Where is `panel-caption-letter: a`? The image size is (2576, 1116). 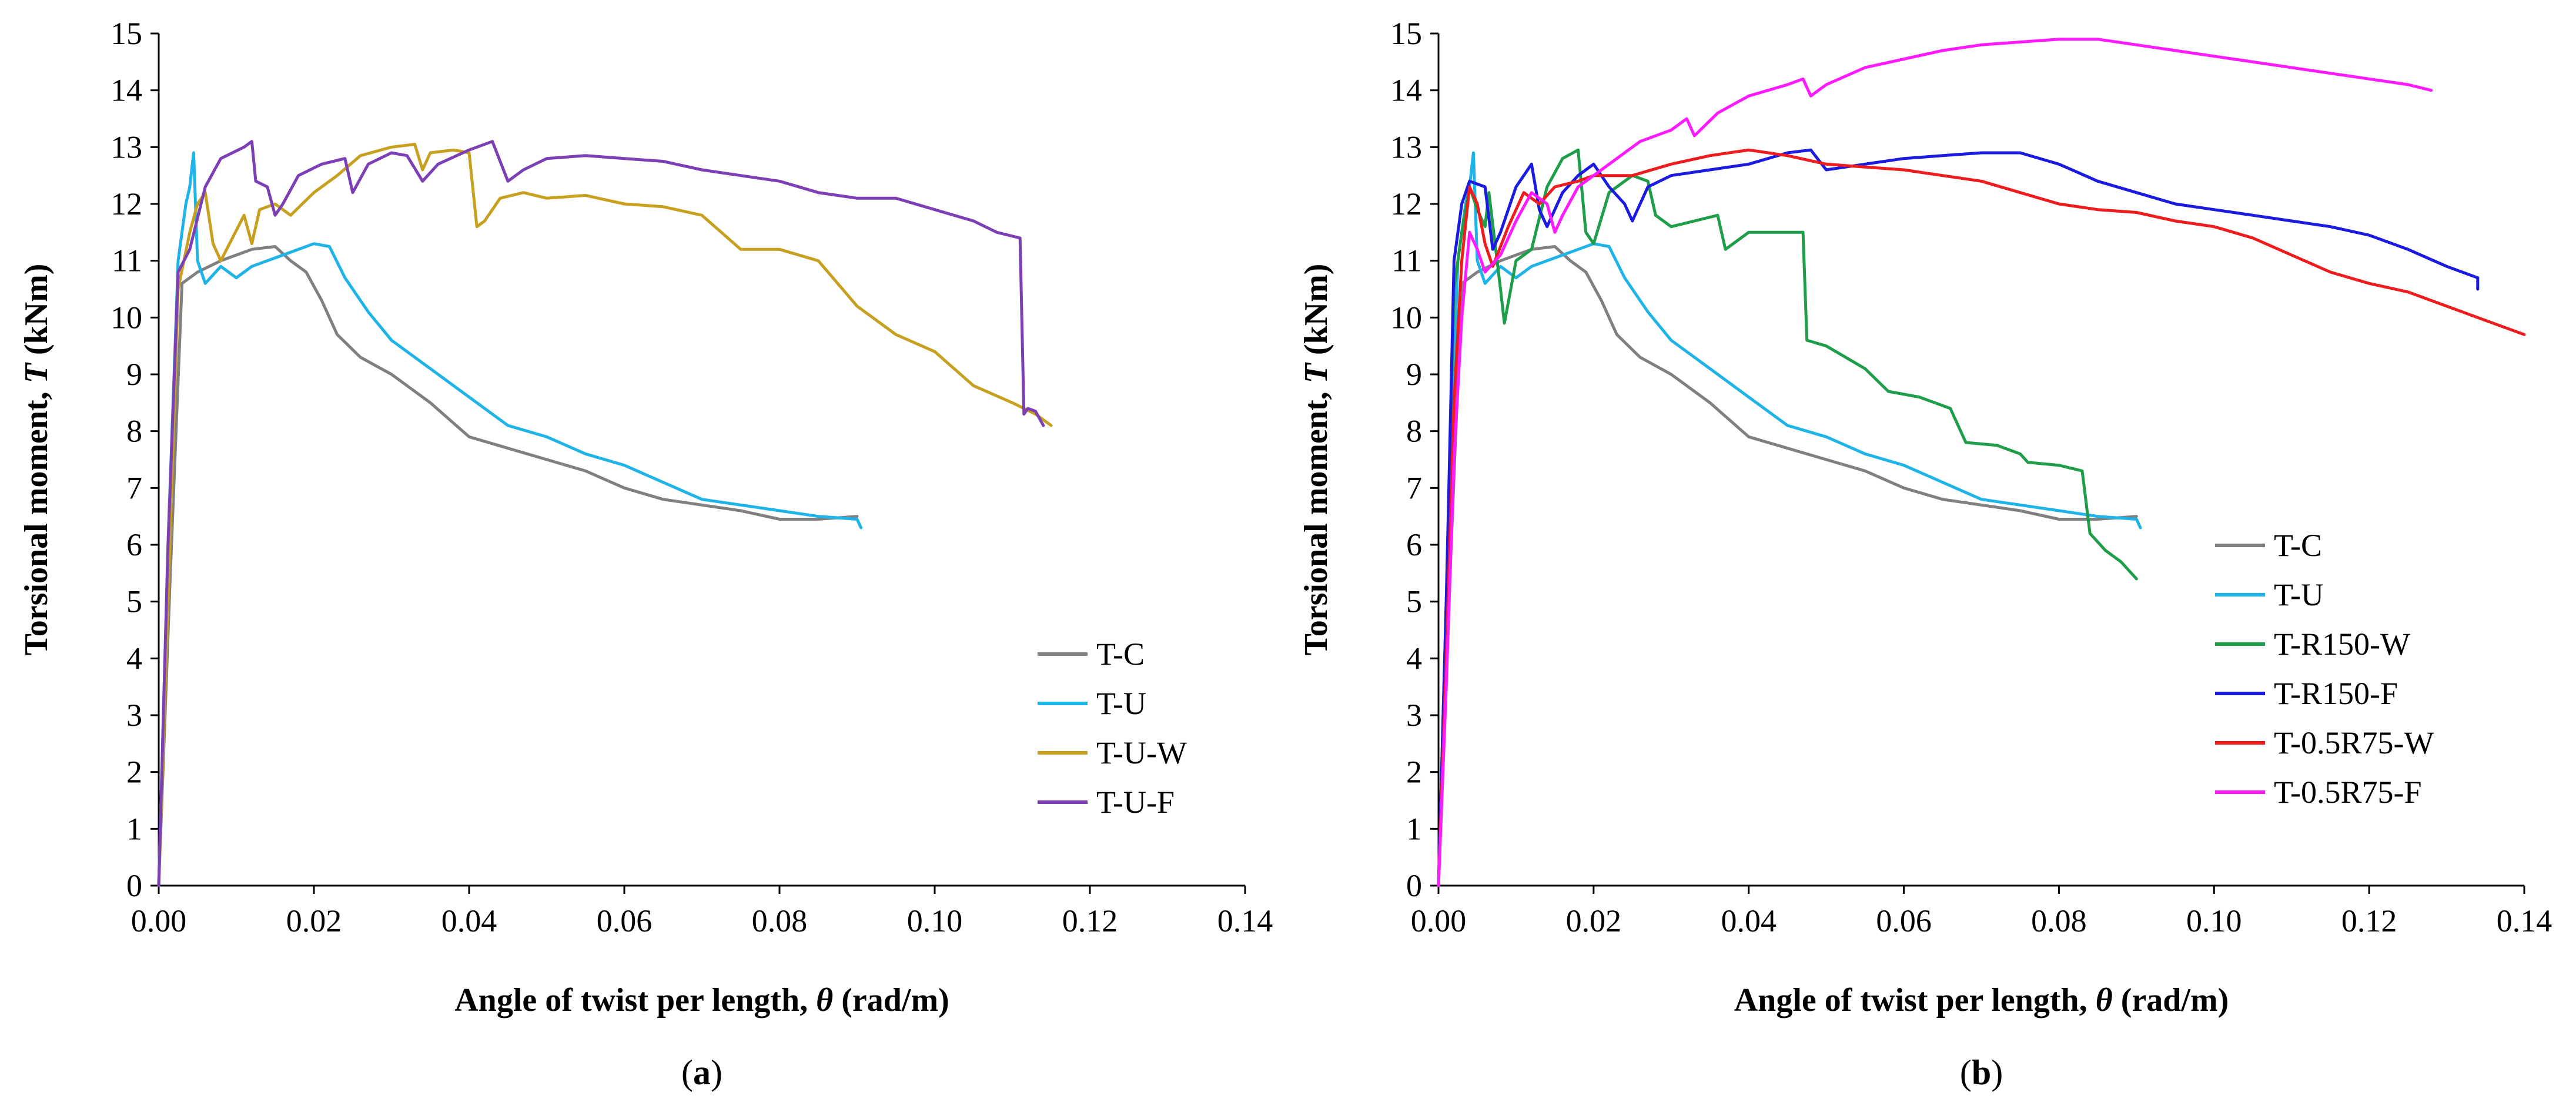
panel-caption-letter: a is located at coordinates (702, 1072).